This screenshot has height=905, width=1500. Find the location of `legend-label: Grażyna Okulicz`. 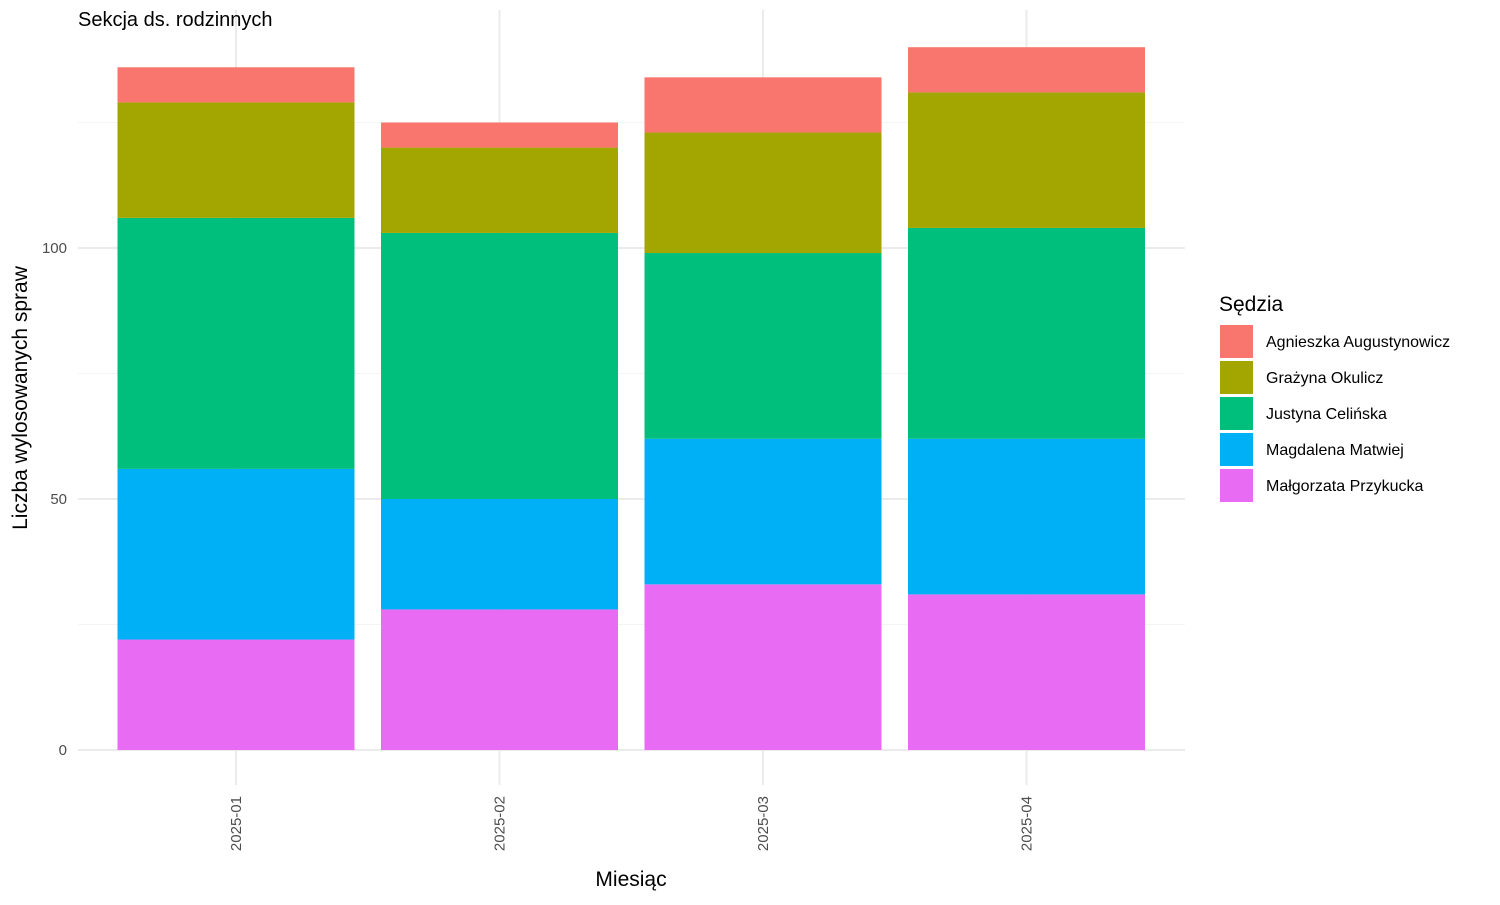

legend-label: Grażyna Okulicz is located at coordinates (1324, 378).